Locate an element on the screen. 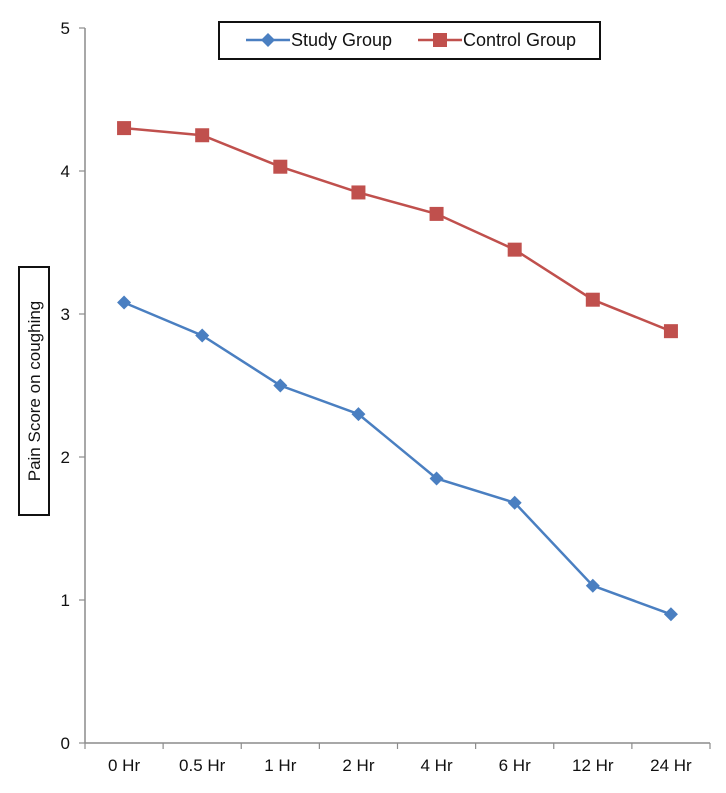  x-tick-label: 24 Hr is located at coordinates (671, 765).